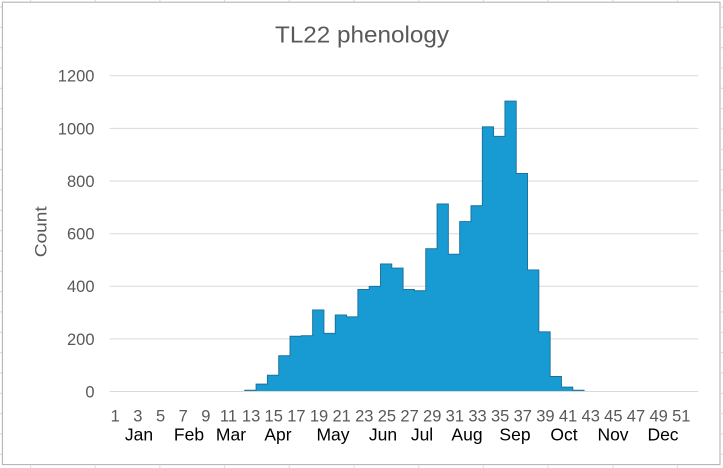  Describe the element at coordinates (523, 416) in the screenshot. I see `svg-text: 37` at that location.